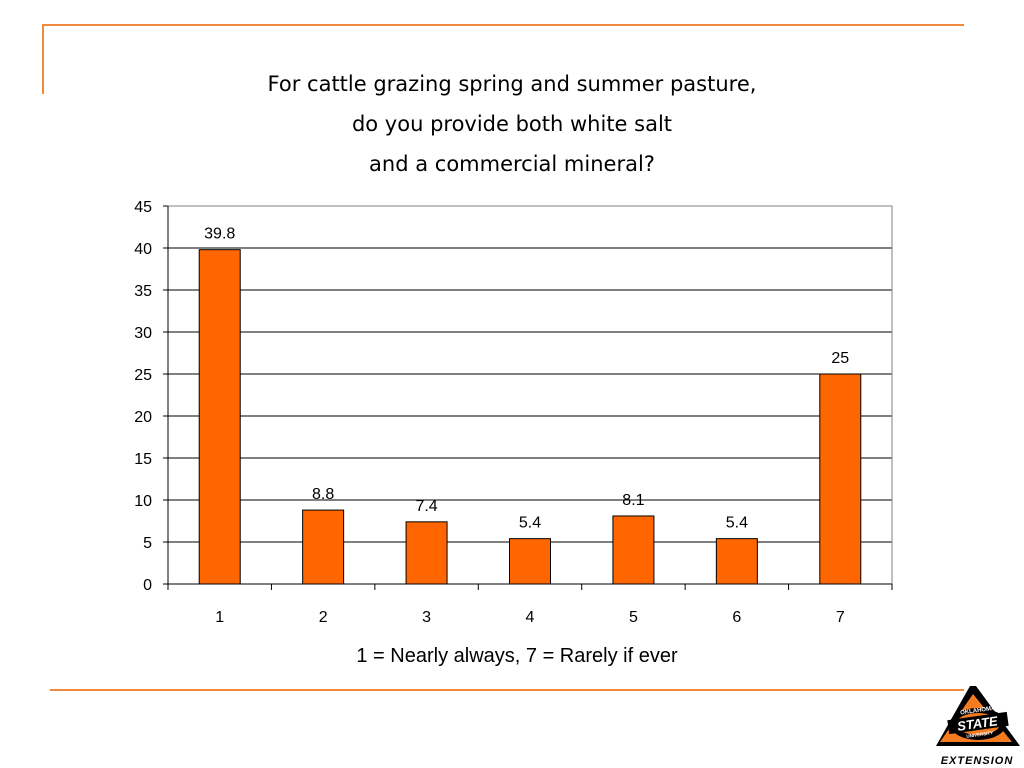  I want to click on frame-left-line, so click(43, 59).